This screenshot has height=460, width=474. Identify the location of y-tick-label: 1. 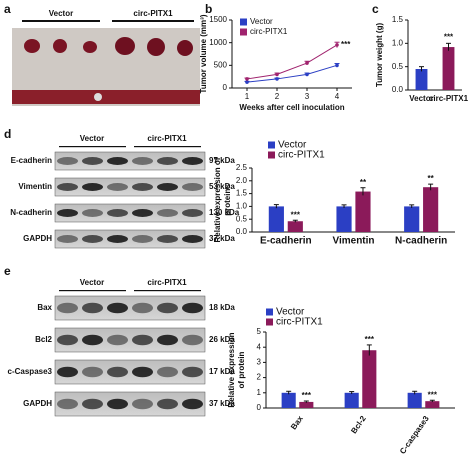
(259, 392).